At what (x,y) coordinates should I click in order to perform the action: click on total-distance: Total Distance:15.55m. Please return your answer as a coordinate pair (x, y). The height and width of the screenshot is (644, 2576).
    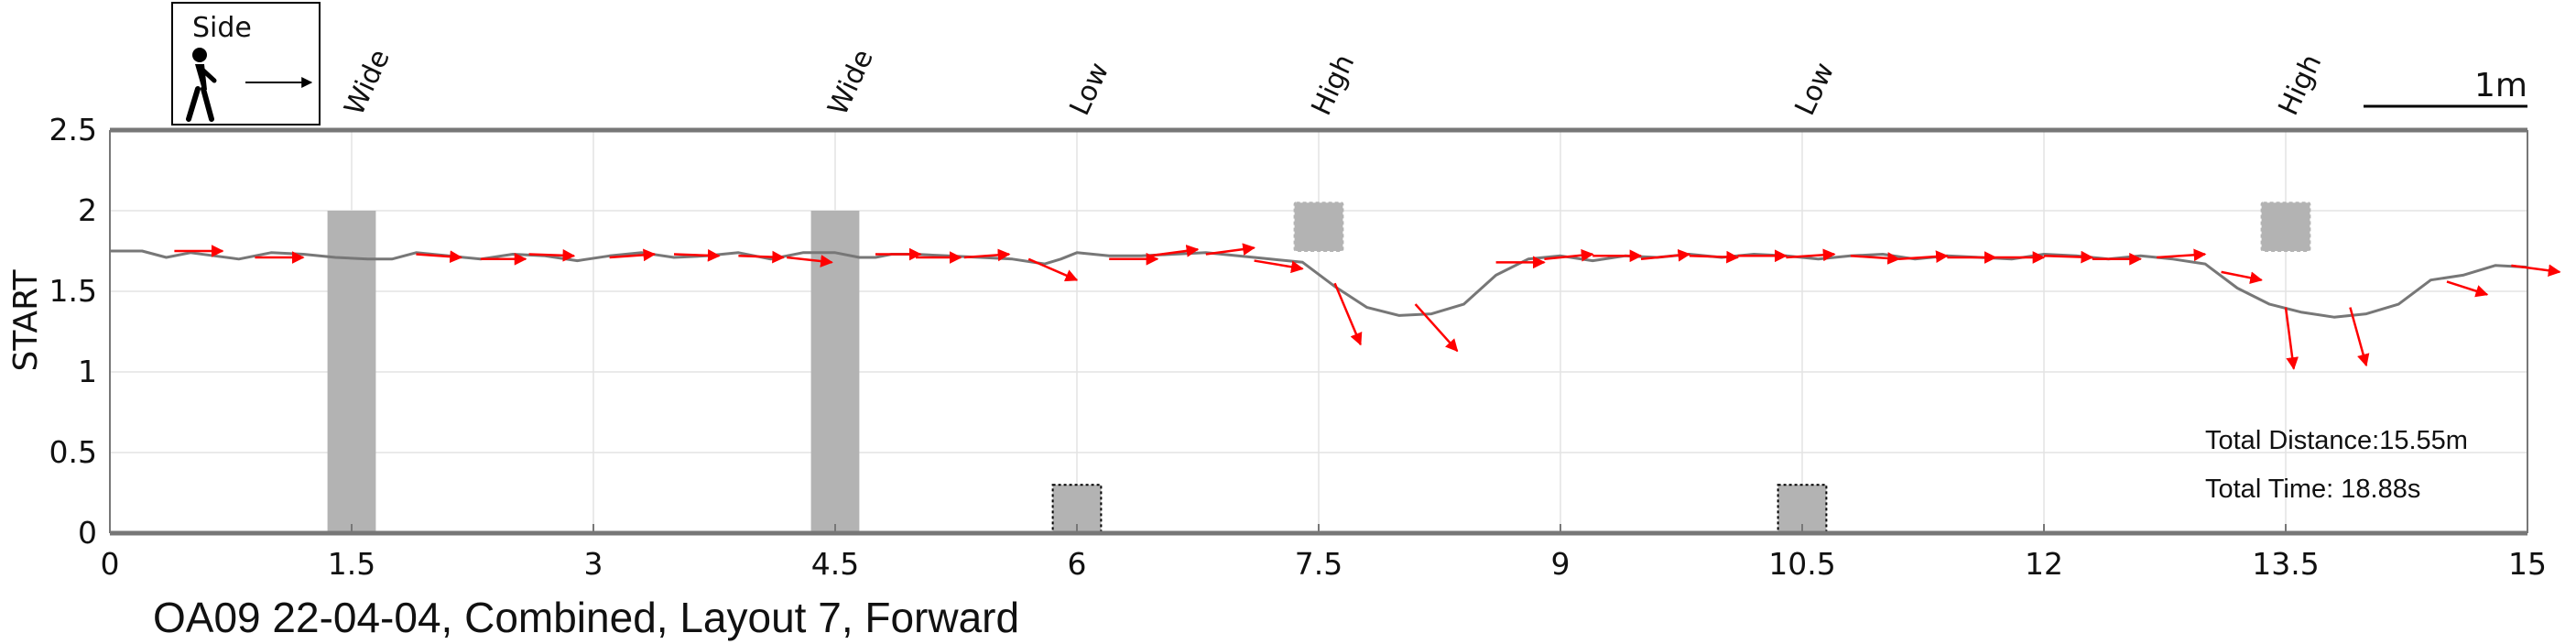
    Looking at the image, I should click on (2336, 441).